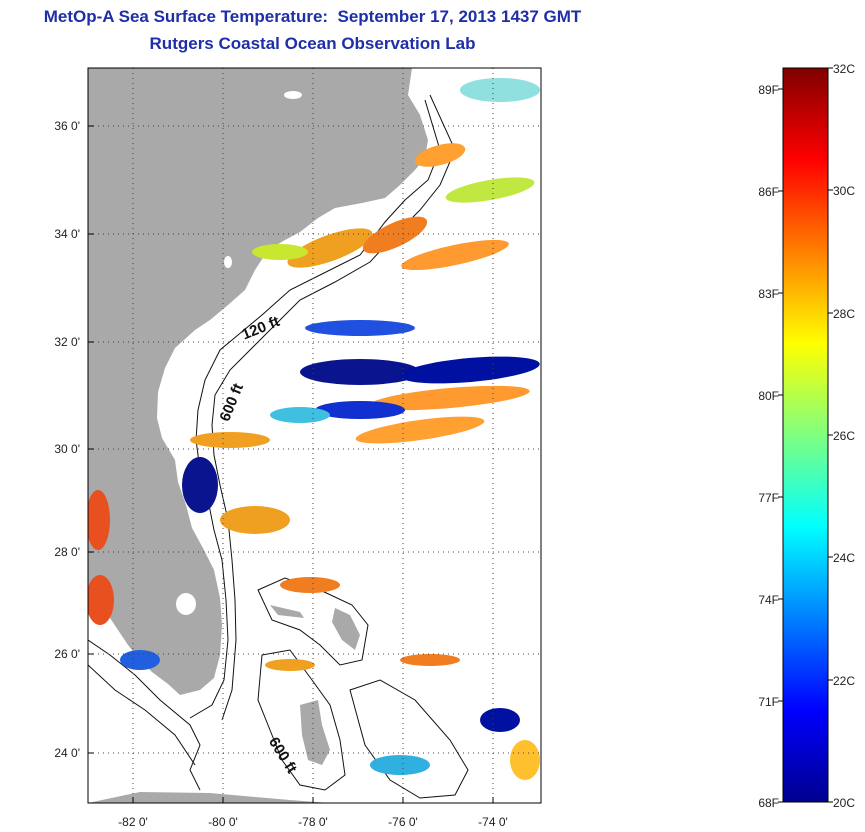 Image resolution: width=865 pixels, height=832 pixels. What do you see at coordinates (768, 192) in the screenshot?
I see `colorbar-f-label: 86F` at bounding box center [768, 192].